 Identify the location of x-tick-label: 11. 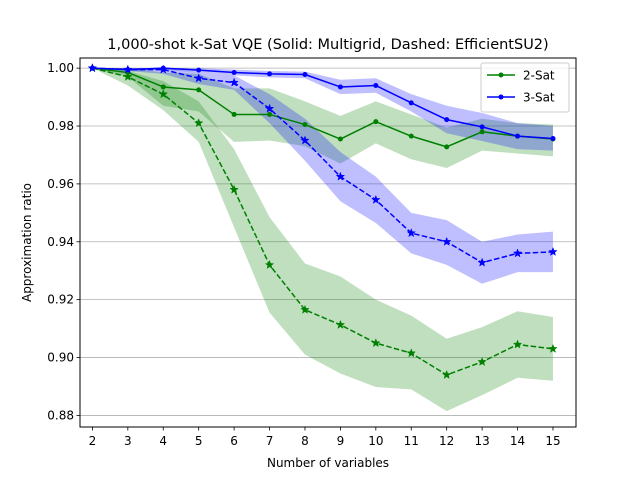
(411, 441).